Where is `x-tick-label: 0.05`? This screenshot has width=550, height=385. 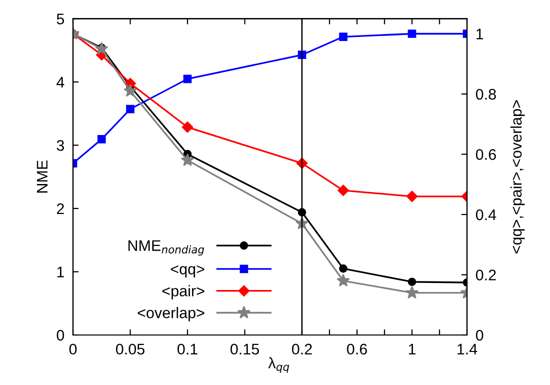 x-tick-label: 0.05 is located at coordinates (130, 349).